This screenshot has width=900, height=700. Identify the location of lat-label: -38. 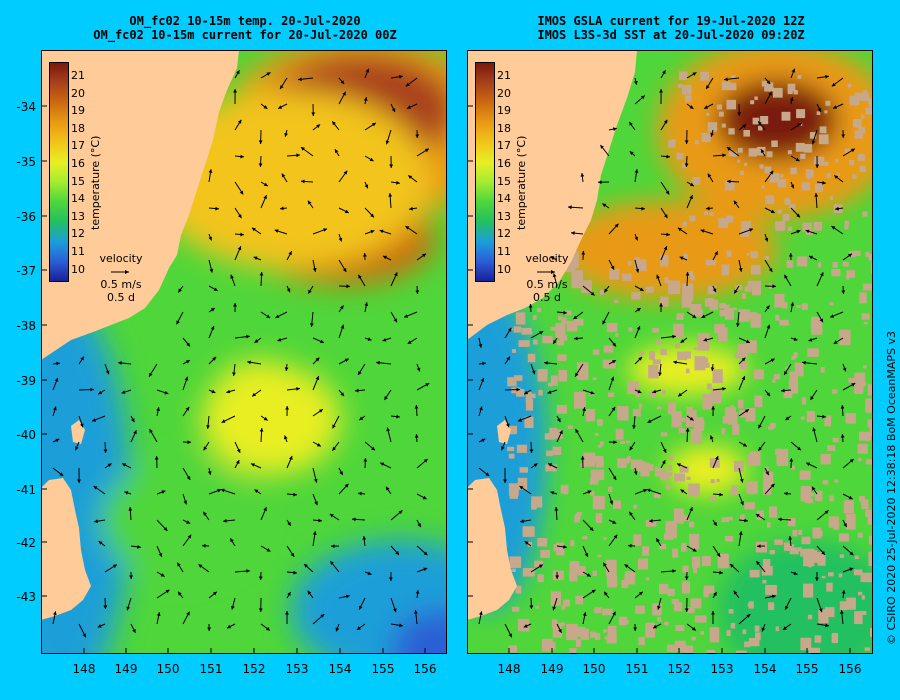
(26, 326).